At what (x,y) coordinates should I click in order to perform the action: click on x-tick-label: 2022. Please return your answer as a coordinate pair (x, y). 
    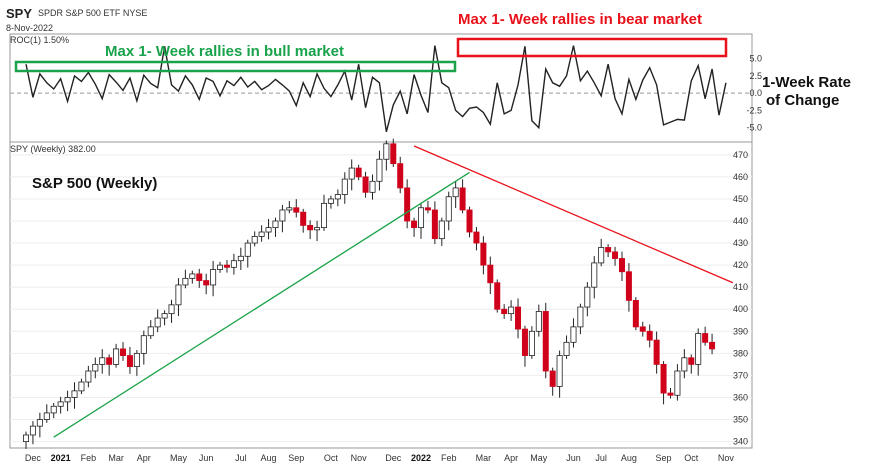
    Looking at the image, I should click on (421, 458).